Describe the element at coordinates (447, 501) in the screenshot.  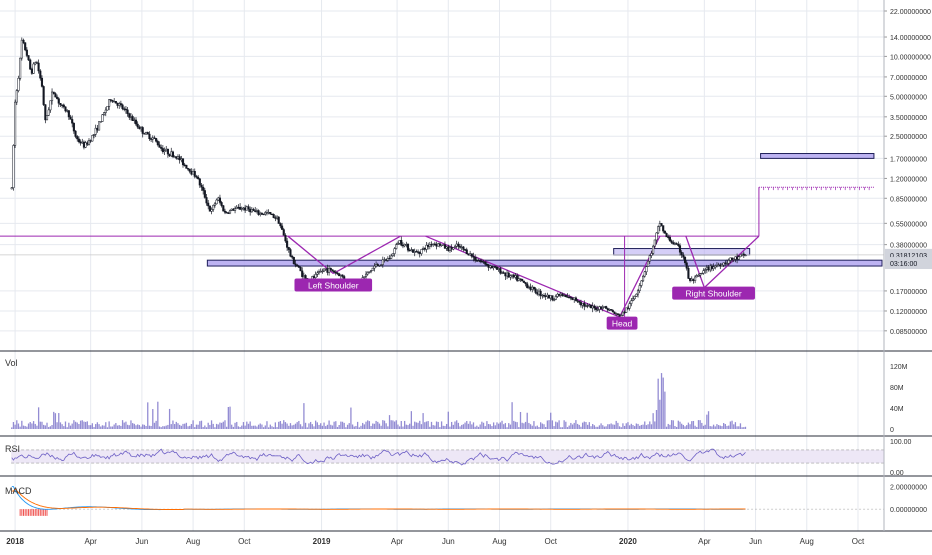
I see `macd-pane` at that location.